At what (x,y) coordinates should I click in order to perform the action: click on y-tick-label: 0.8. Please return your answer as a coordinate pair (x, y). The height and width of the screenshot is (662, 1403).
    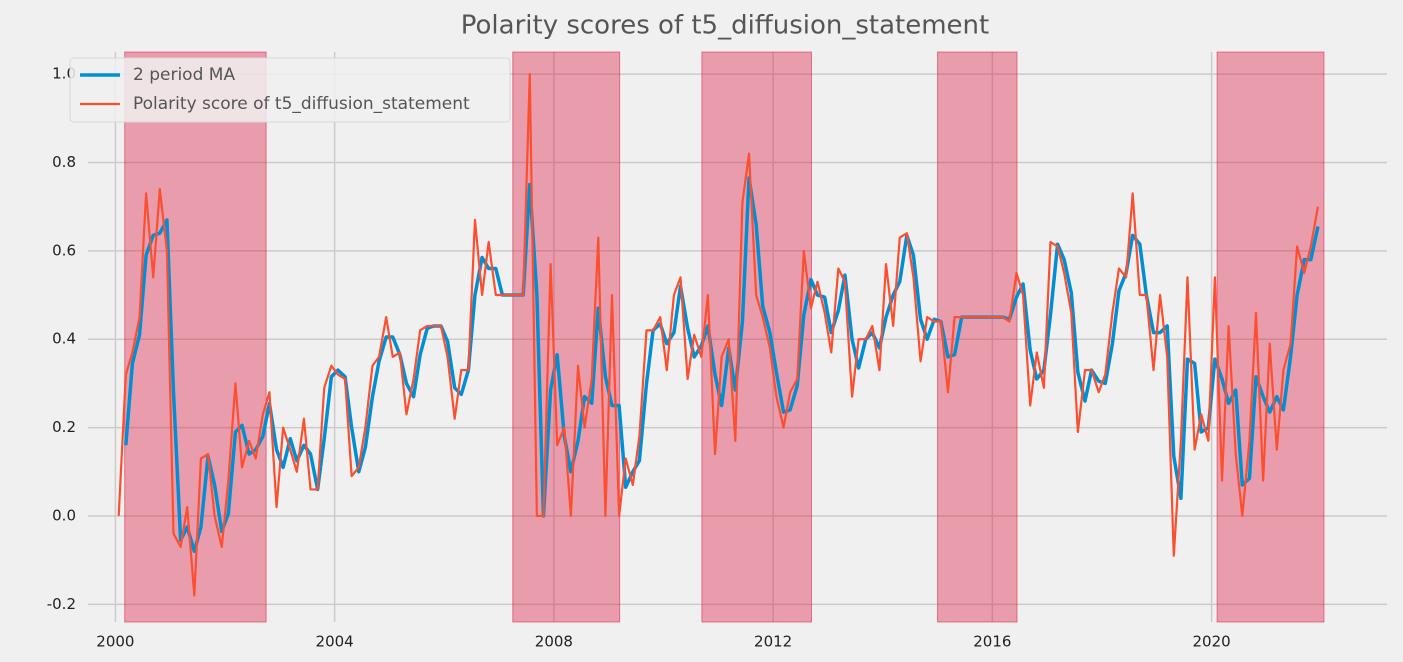
    Looking at the image, I should click on (64, 162).